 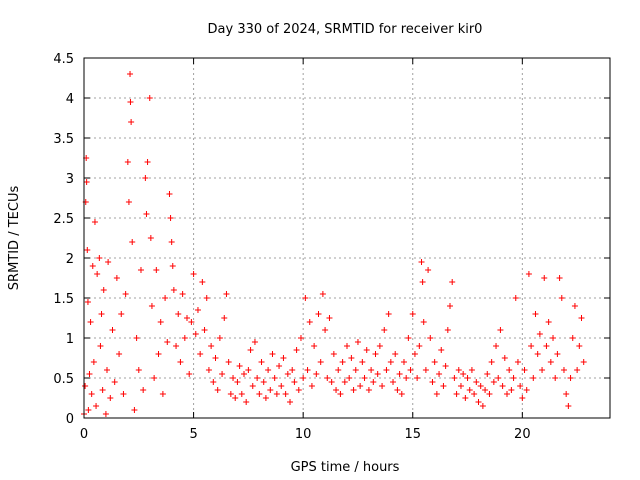 What do you see at coordinates (70, 99) in the screenshot?
I see `y-tick-label: 4` at bounding box center [70, 99].